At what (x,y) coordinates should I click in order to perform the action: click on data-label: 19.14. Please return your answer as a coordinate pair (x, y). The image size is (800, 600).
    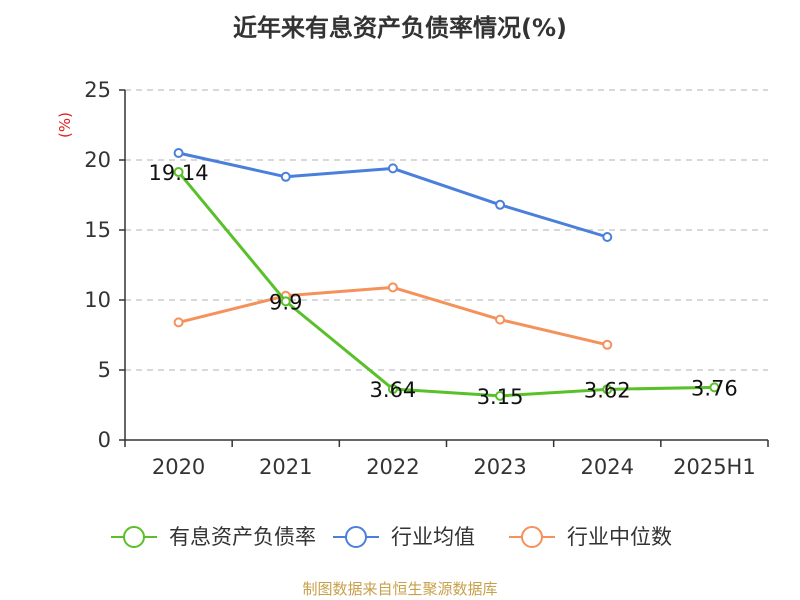
    Looking at the image, I should click on (179, 173).